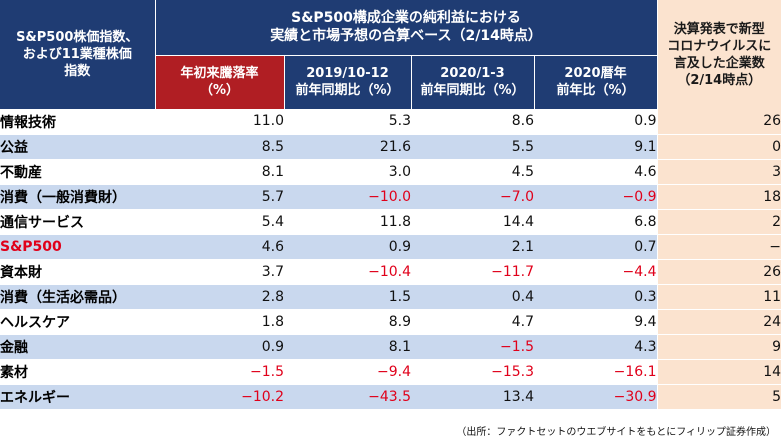 The height and width of the screenshot is (440, 784). I want to click on cell-ytd: 1.8, so click(219, 321).